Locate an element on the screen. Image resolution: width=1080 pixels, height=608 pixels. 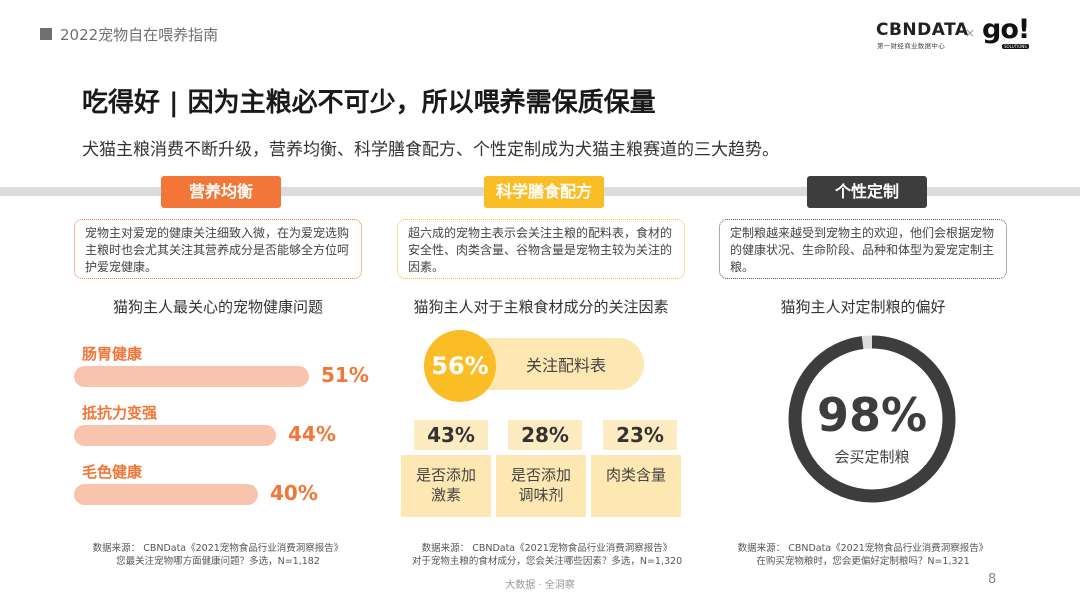
ring-arc is located at coordinates (872, 419).